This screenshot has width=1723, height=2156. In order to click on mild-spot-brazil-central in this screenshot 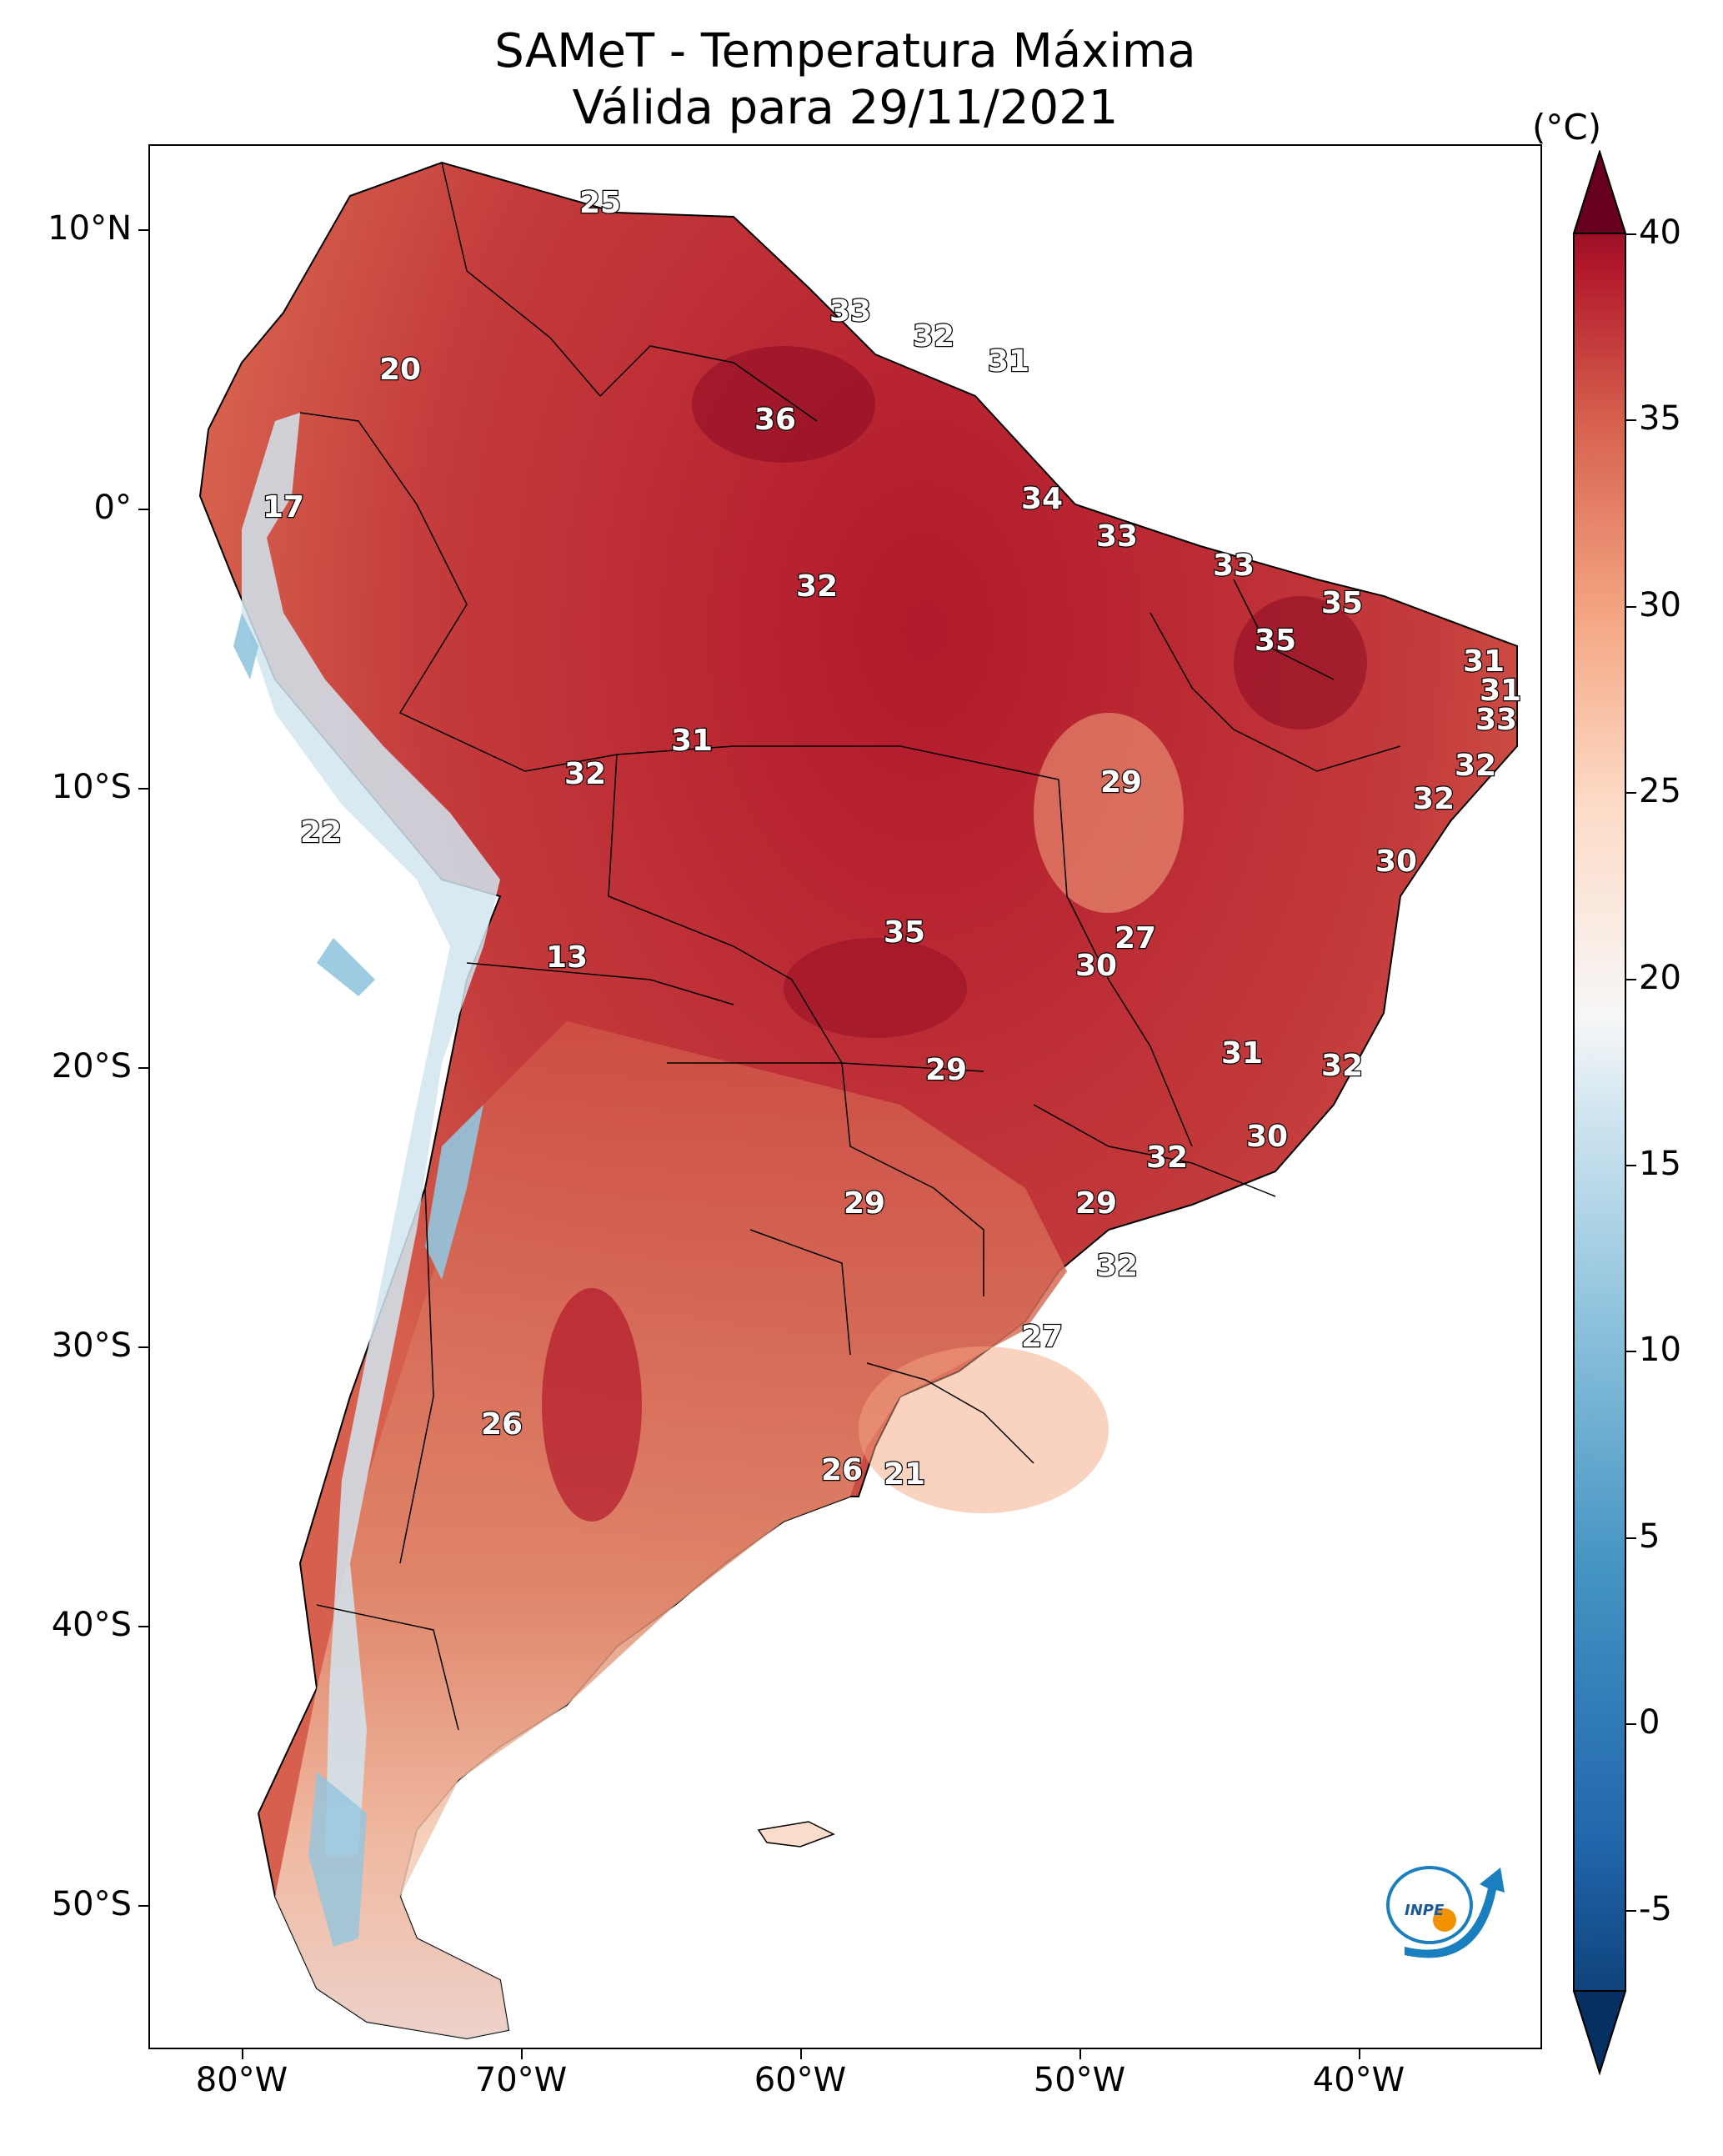, I will do `click(1109, 813)`.